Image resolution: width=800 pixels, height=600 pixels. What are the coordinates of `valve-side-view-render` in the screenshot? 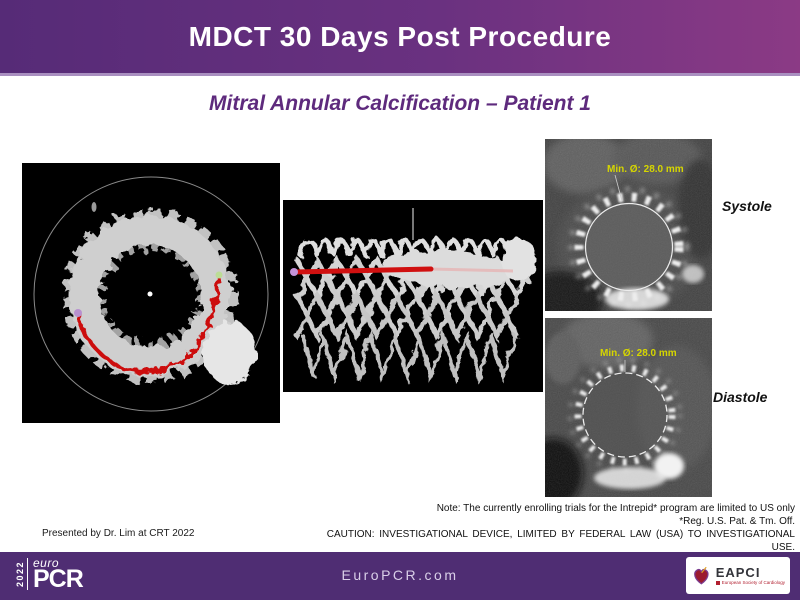 It's located at (413, 296).